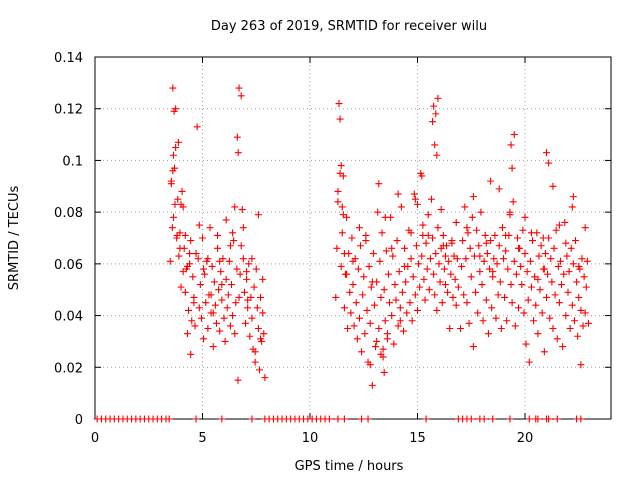 Image resolution: width=640 pixels, height=480 pixels. What do you see at coordinates (14, 238) in the screenshot?
I see `y-axis-label: SRMTID / TECUs` at bounding box center [14, 238].